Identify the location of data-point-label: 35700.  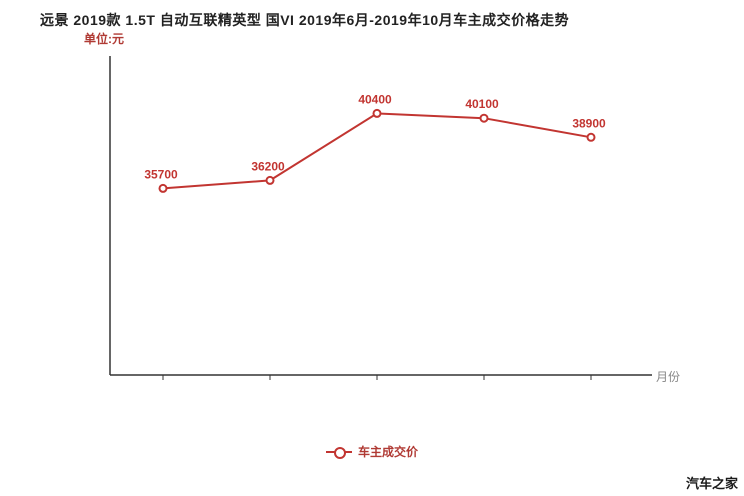
(161, 174).